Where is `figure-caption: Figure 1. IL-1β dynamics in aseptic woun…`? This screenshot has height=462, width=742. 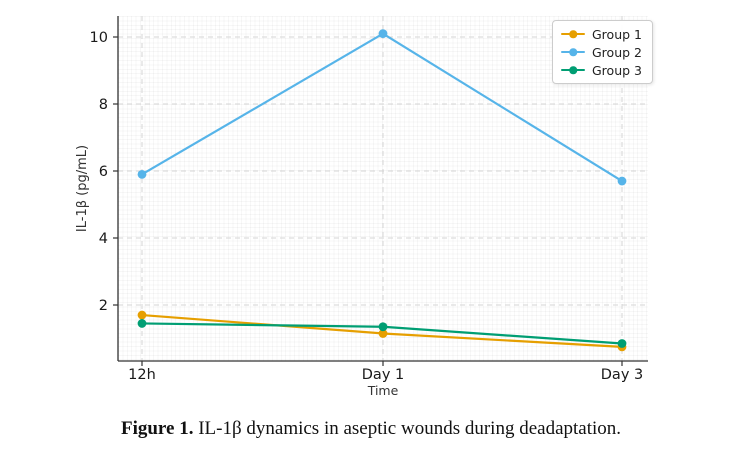 figure-caption: Figure 1. IL-1β dynamics in aseptic woun… is located at coordinates (371, 429).